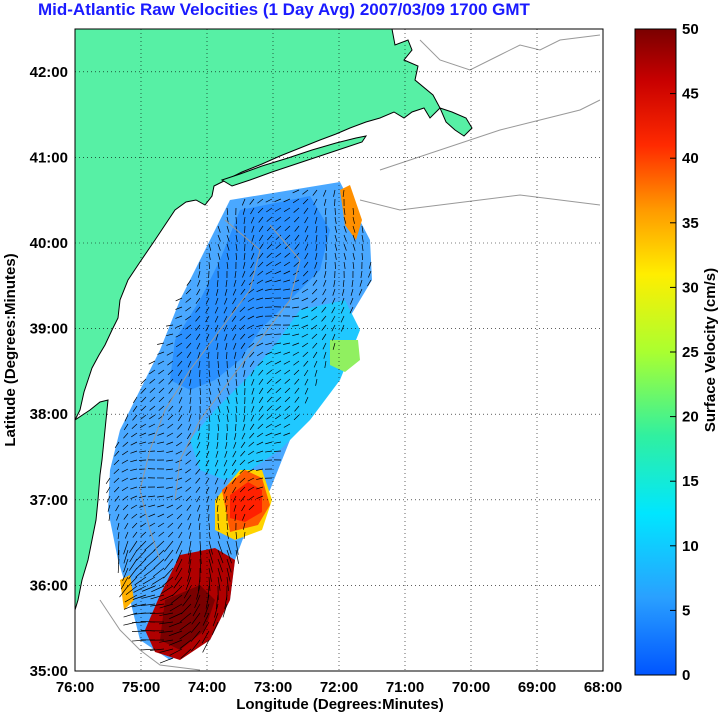 This screenshot has width=724, height=714. Describe the element at coordinates (603, 687) in the screenshot. I see `longitude-tick-label: 68:00` at that location.